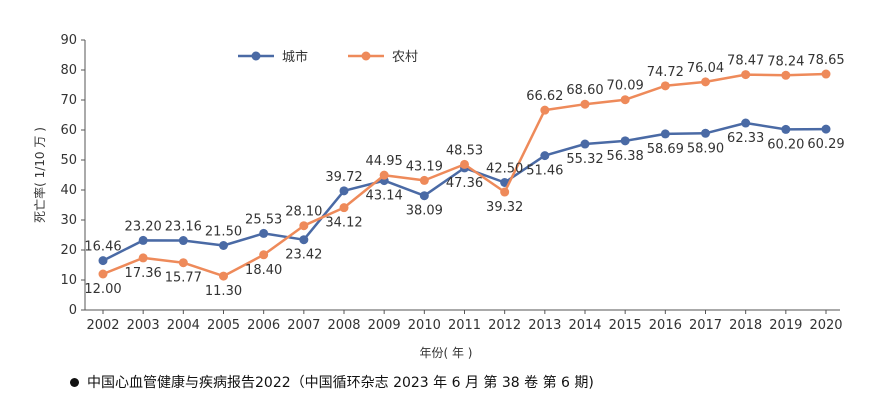 Image resolution: width=891 pixels, height=401 pixels. What do you see at coordinates (825, 144) in the screenshot?
I see `data-label: 60.29` at bounding box center [825, 144].